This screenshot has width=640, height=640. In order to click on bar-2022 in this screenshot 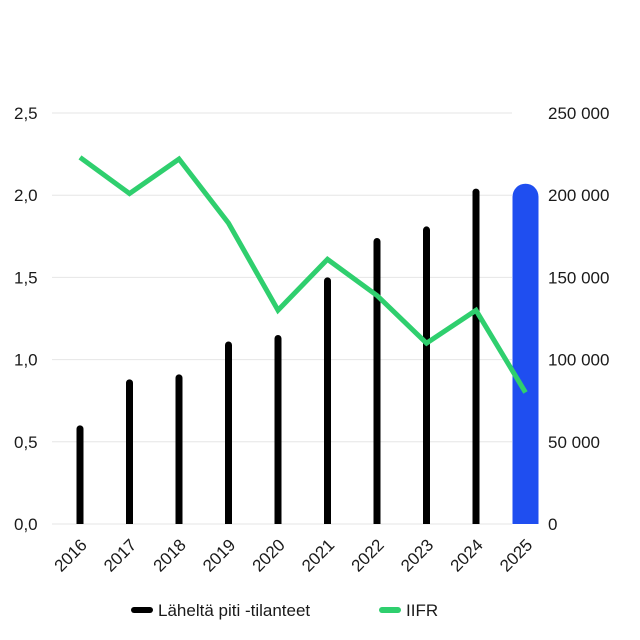, I will do `click(377, 380)`.